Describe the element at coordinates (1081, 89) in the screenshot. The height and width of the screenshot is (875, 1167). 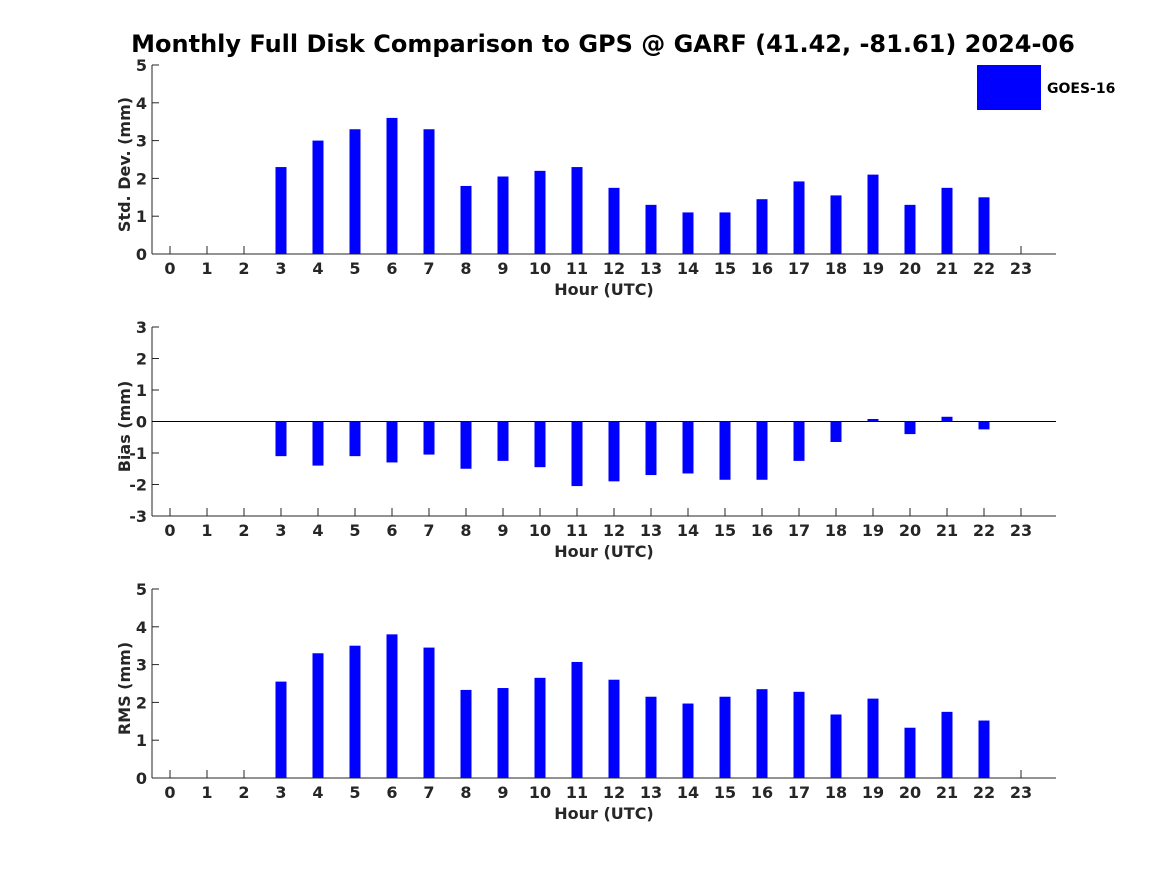
I see `legend-label: GOES-16` at that location.